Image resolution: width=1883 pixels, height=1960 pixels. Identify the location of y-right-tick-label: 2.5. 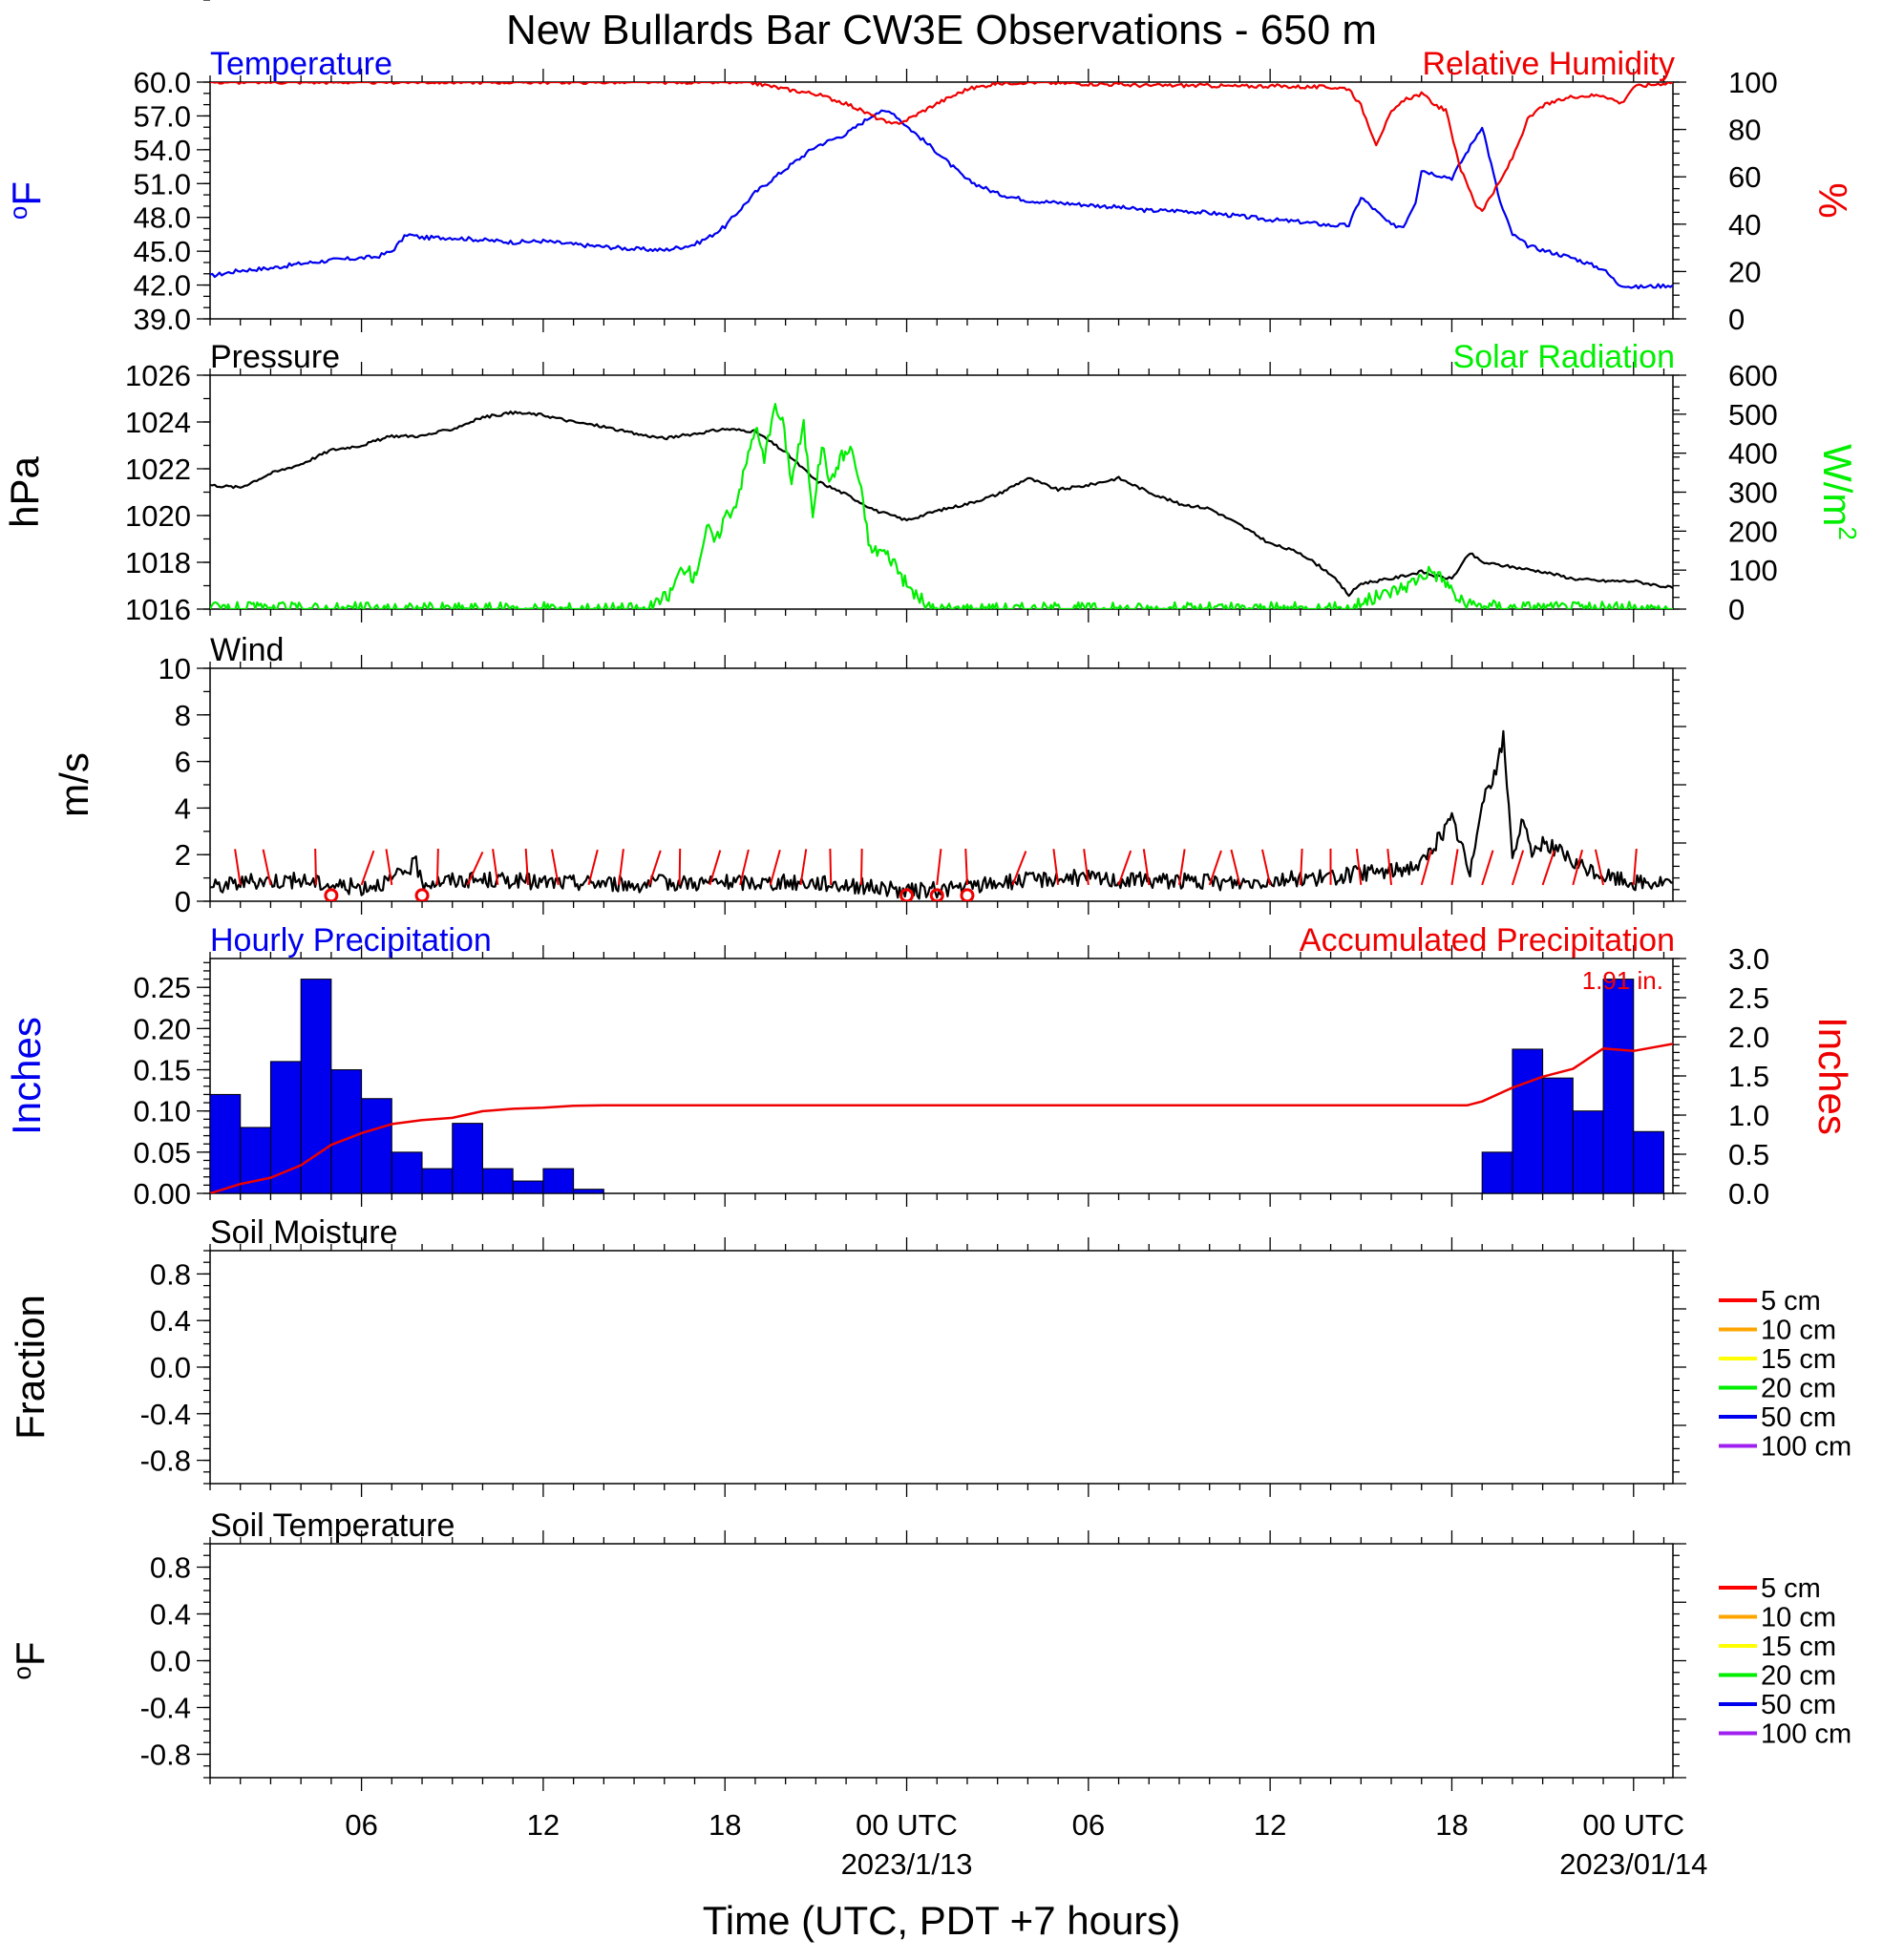
(1748, 998).